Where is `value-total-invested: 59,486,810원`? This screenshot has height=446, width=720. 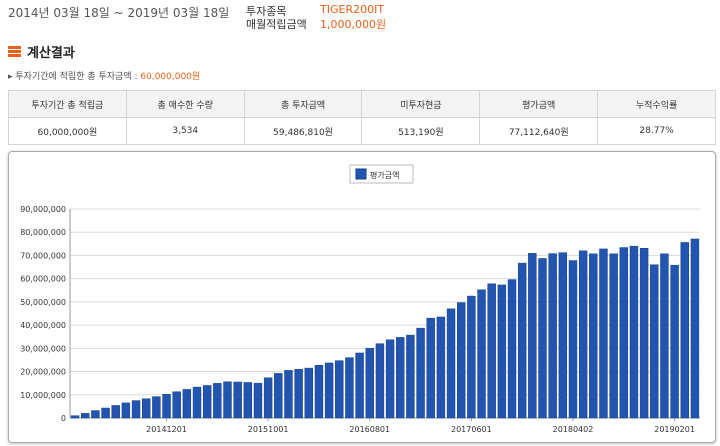
value-total-invested: 59,486,810원 is located at coordinates (303, 131).